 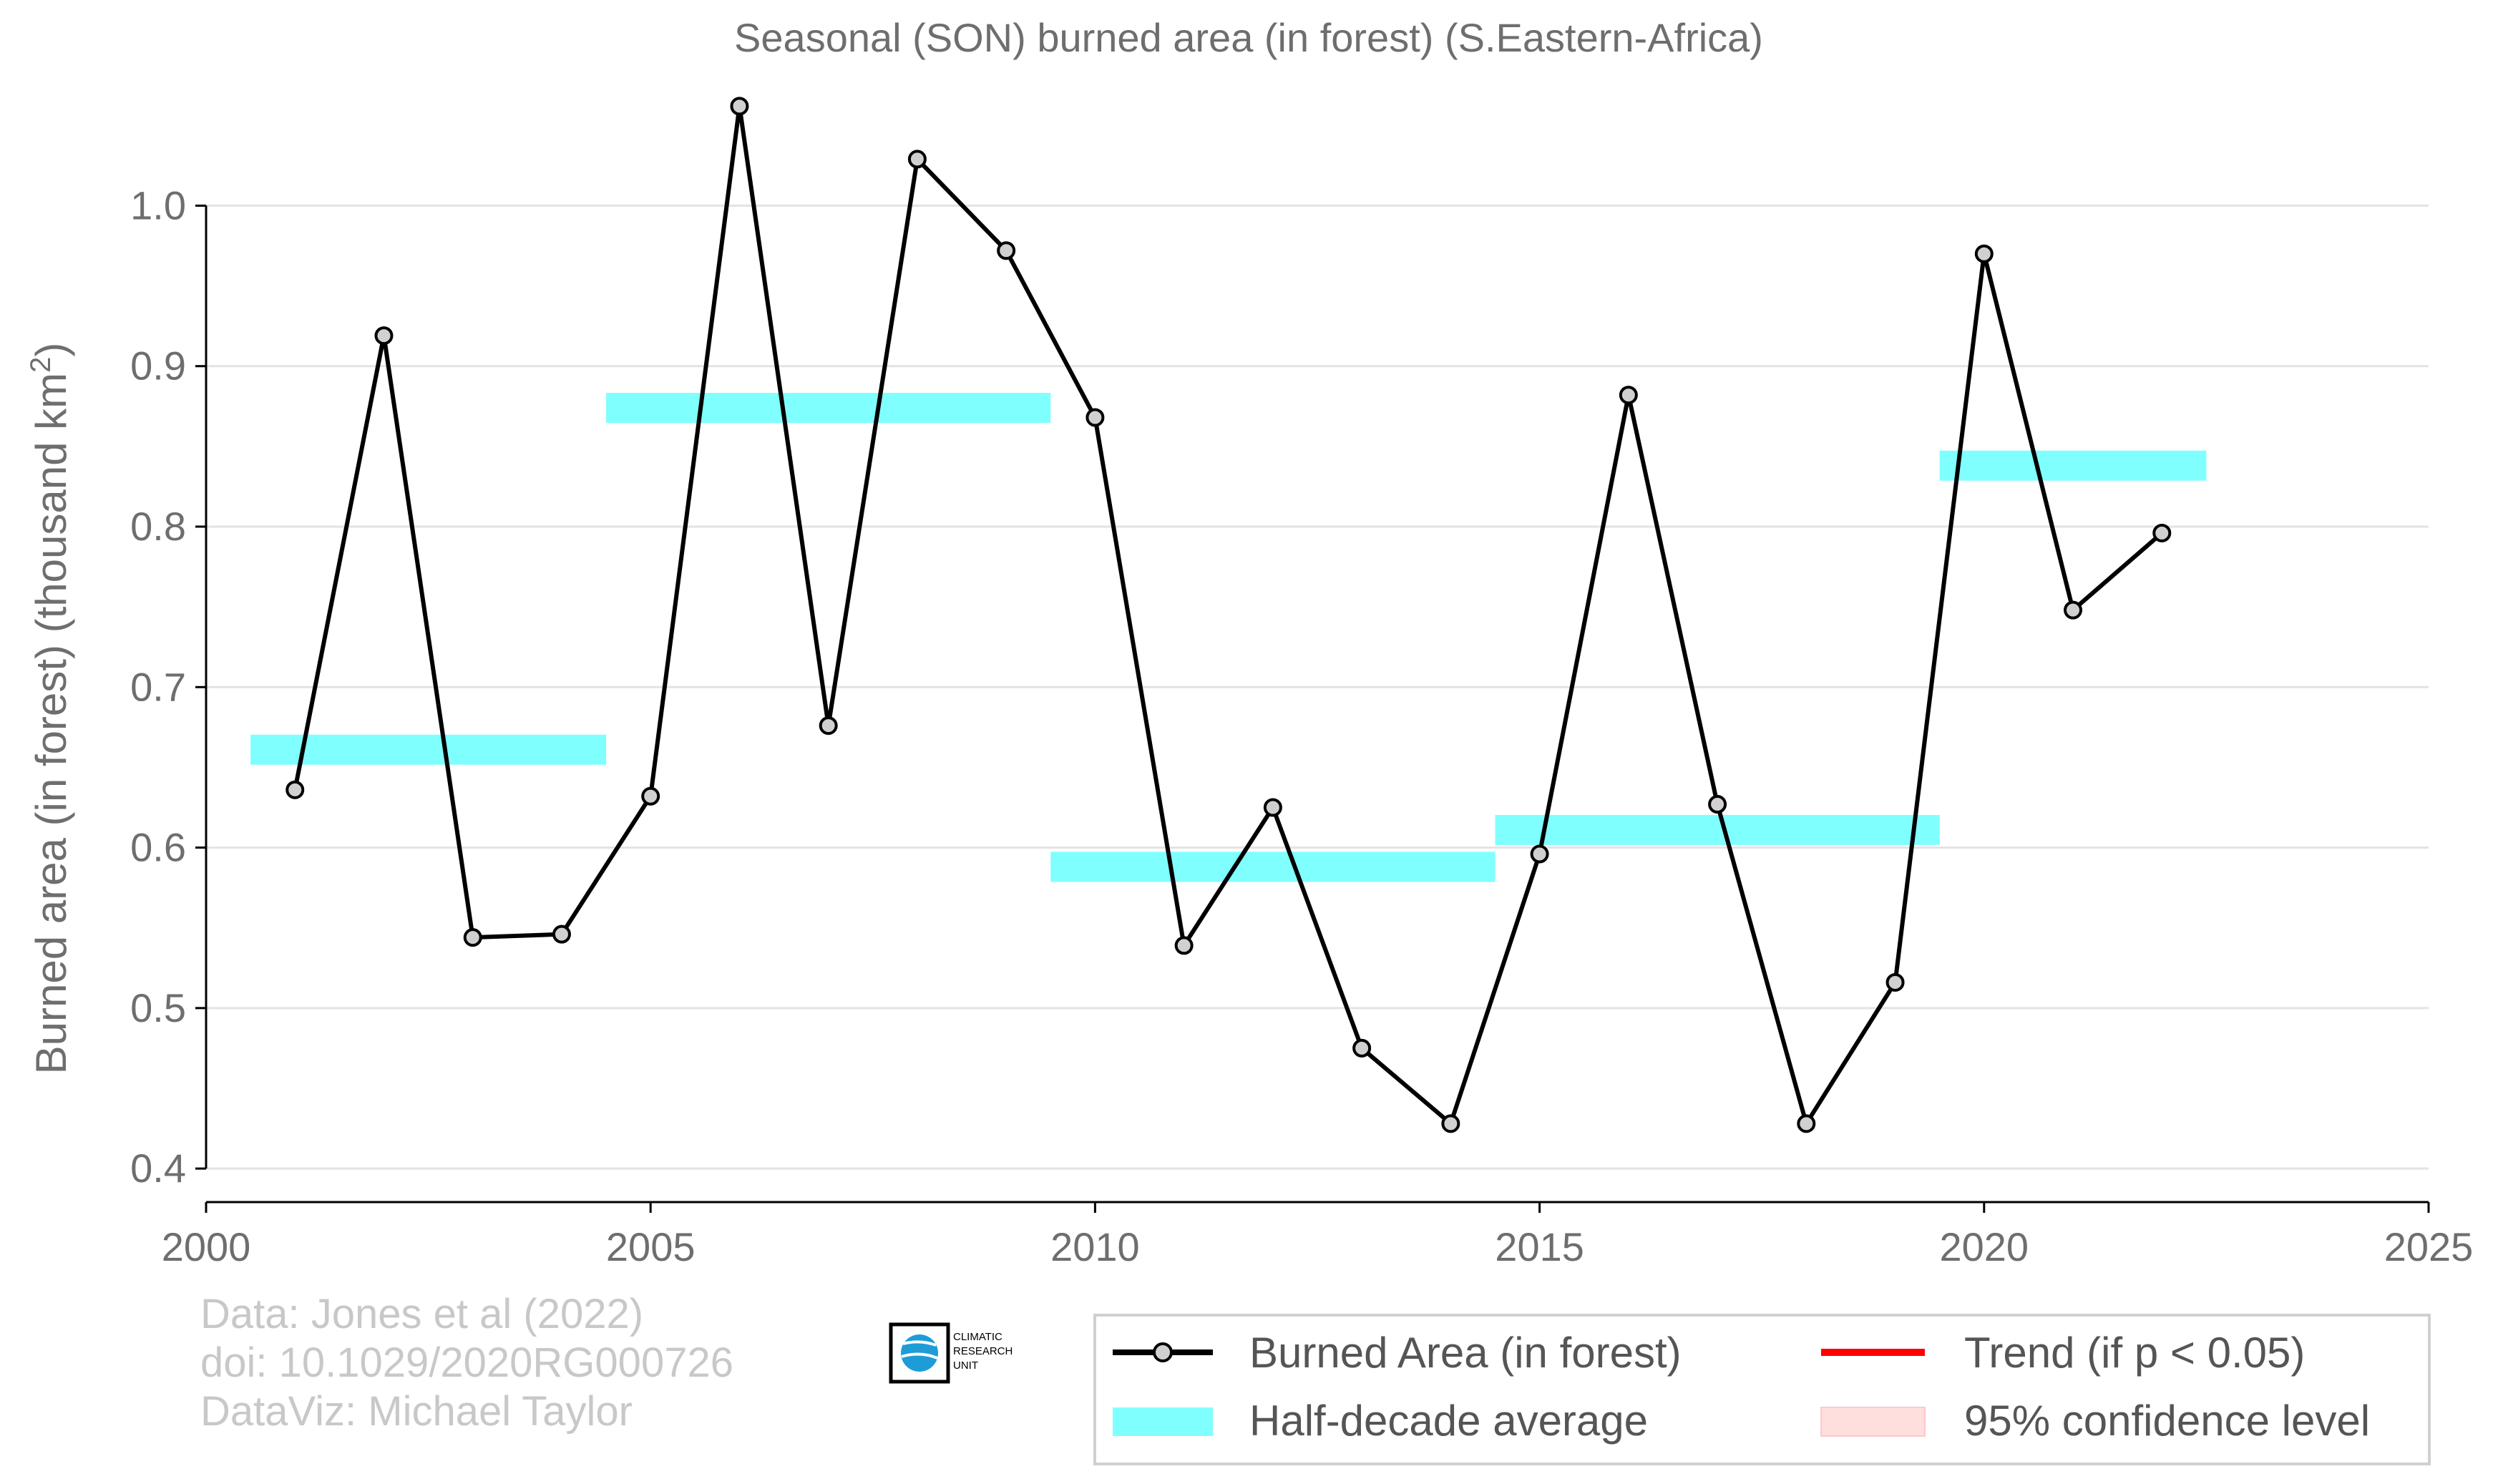 What do you see at coordinates (51, 350) in the screenshot?
I see `y-axis-label-close: )` at bounding box center [51, 350].